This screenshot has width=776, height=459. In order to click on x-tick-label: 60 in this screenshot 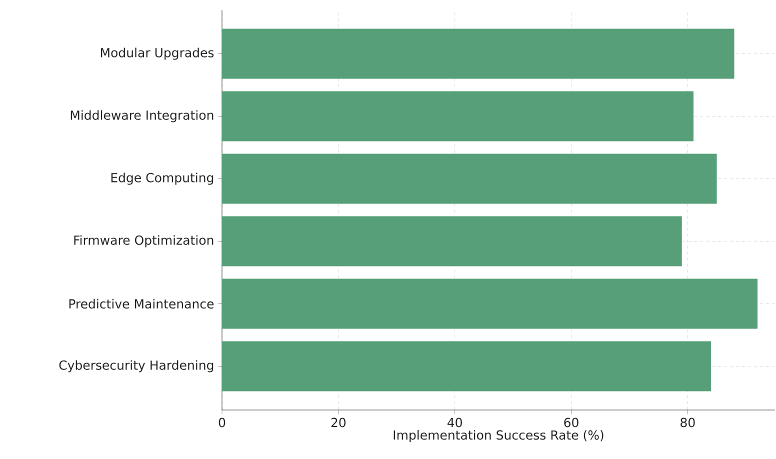, I will do `click(571, 423)`.